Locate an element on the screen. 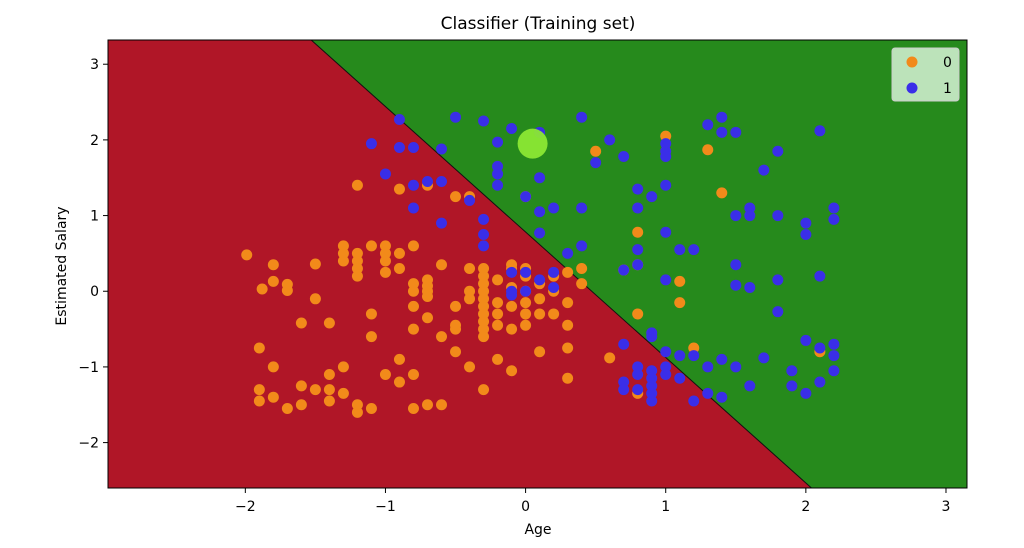 This screenshot has height=548, width=1024. x-tick-label: 0 is located at coordinates (525, 507).